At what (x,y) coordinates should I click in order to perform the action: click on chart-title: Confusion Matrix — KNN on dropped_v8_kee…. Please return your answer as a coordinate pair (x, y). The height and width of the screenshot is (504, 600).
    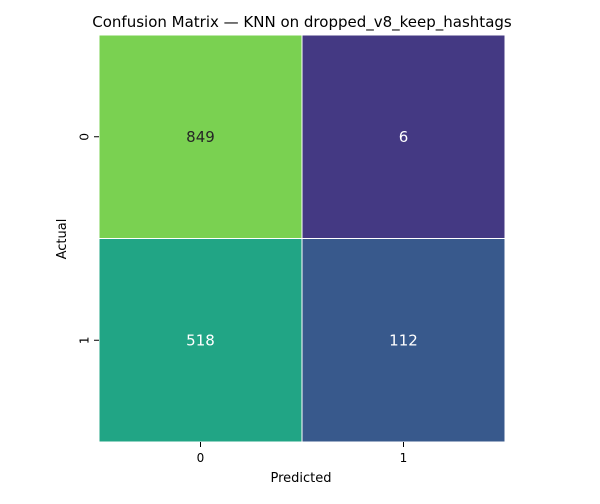
    Looking at the image, I should click on (302, 22).